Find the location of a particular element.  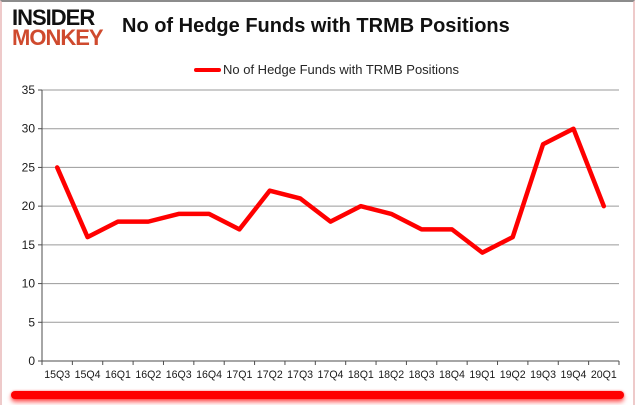

y-axis-label: 30 is located at coordinates (29, 129).